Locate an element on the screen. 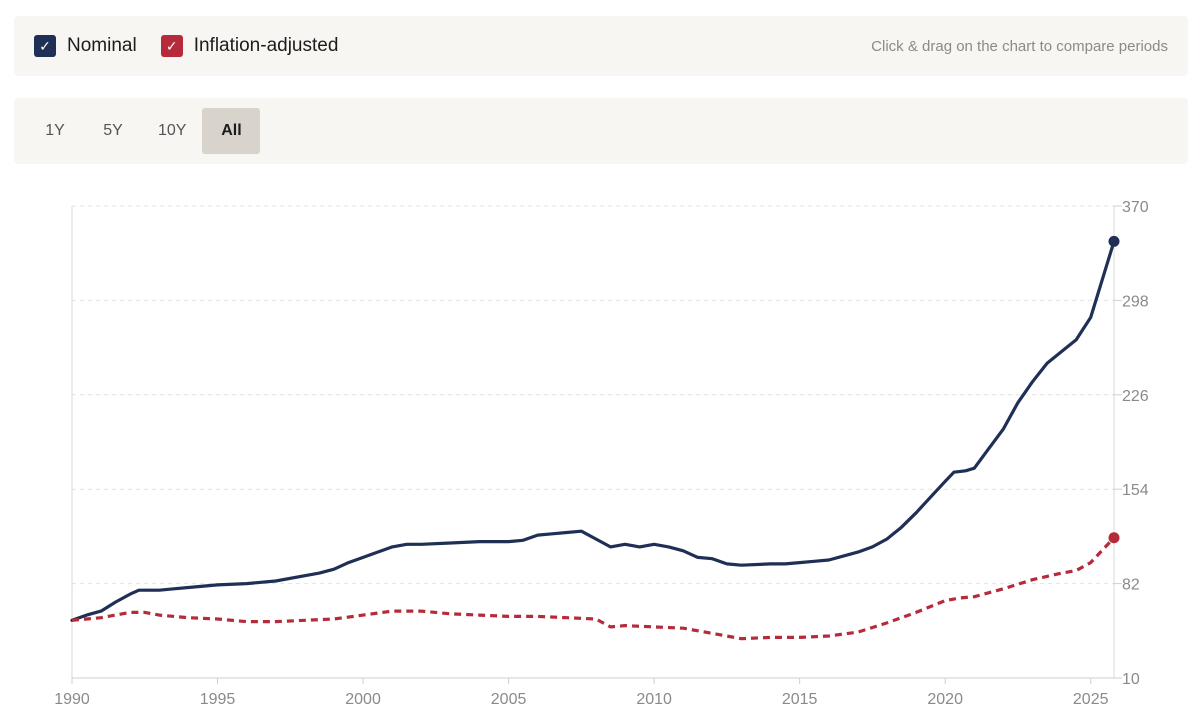 The width and height of the screenshot is (1200, 722). x-tick-label: 2005 is located at coordinates (509, 699).